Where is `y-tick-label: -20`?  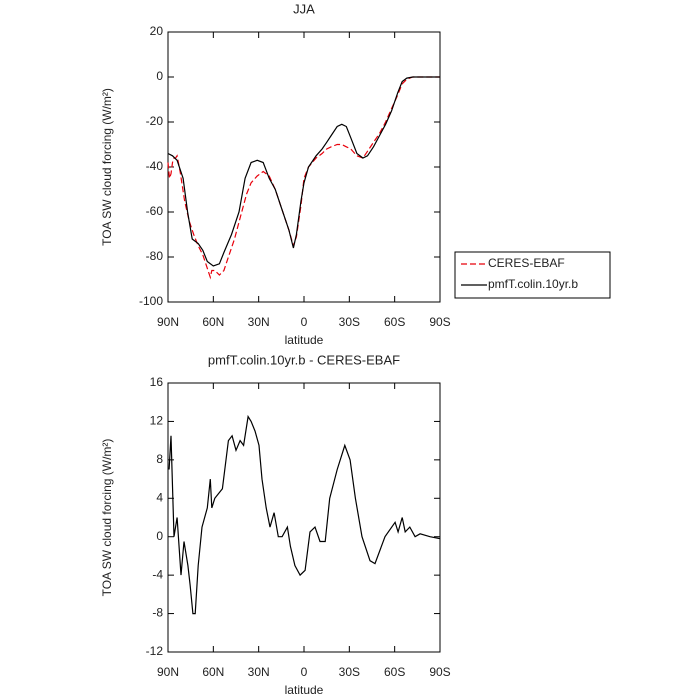 y-tick-label: -20 is located at coordinates (155, 121).